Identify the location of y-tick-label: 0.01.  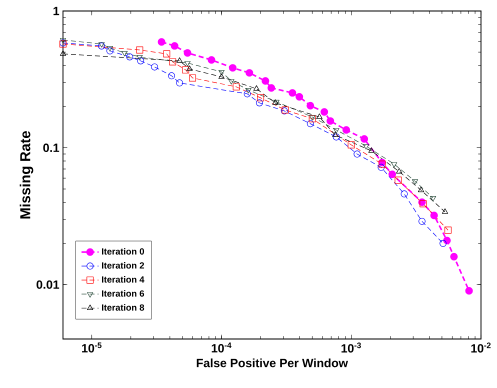
(48, 284).